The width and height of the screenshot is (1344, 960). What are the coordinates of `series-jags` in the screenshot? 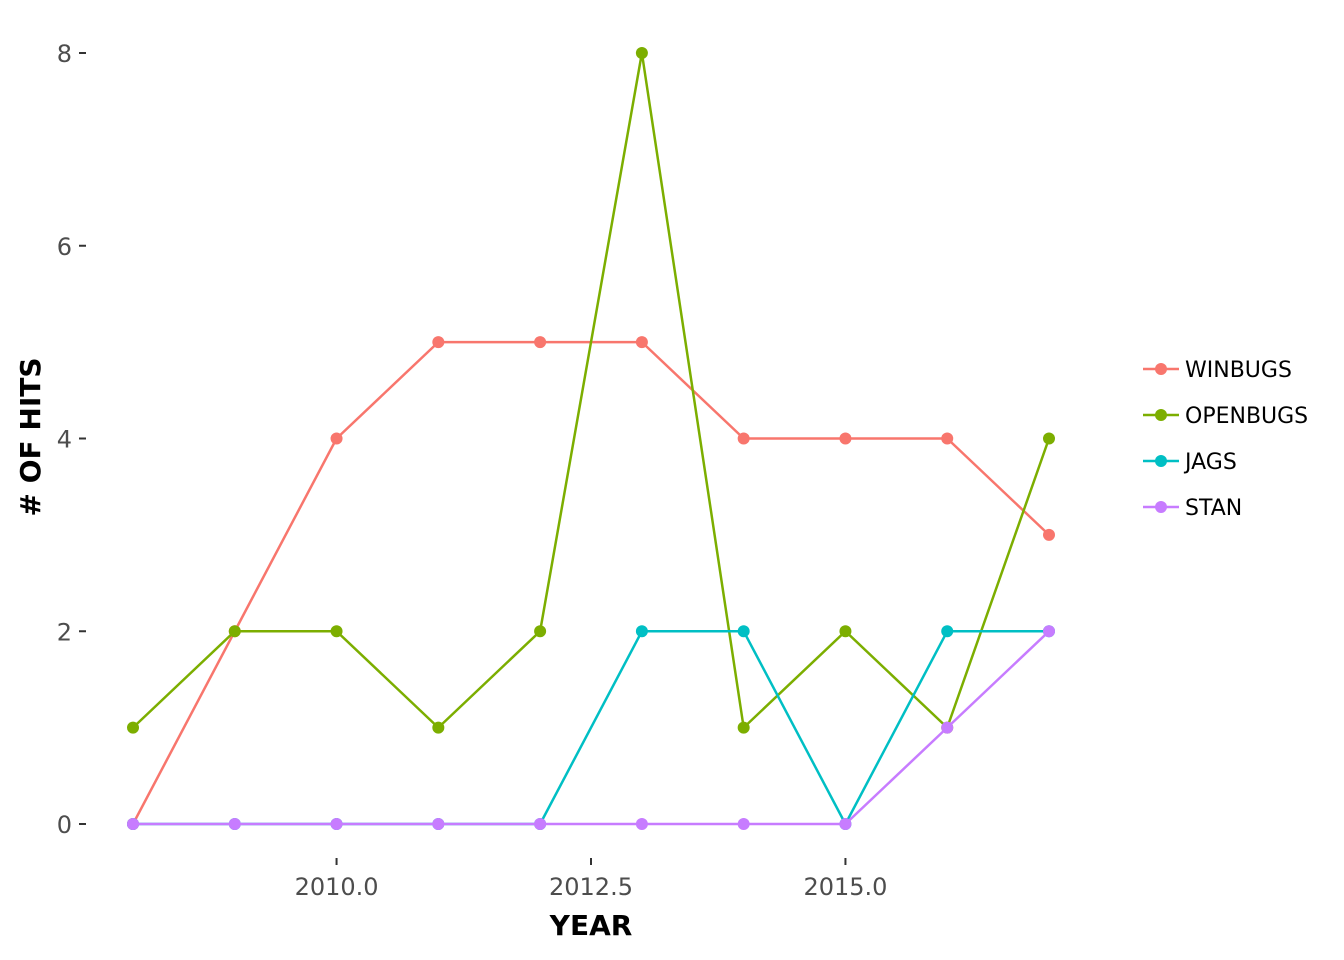 It's located at (591, 727).